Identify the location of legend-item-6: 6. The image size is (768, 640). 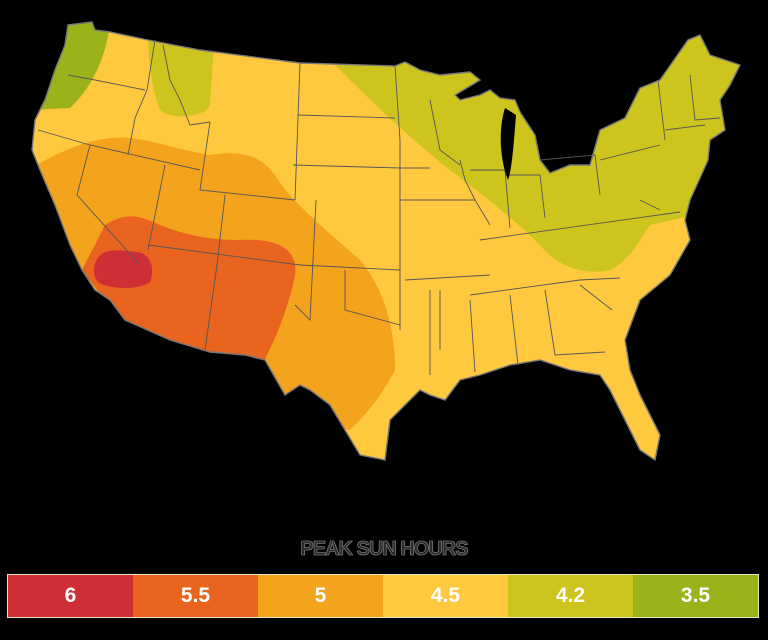
(70, 596).